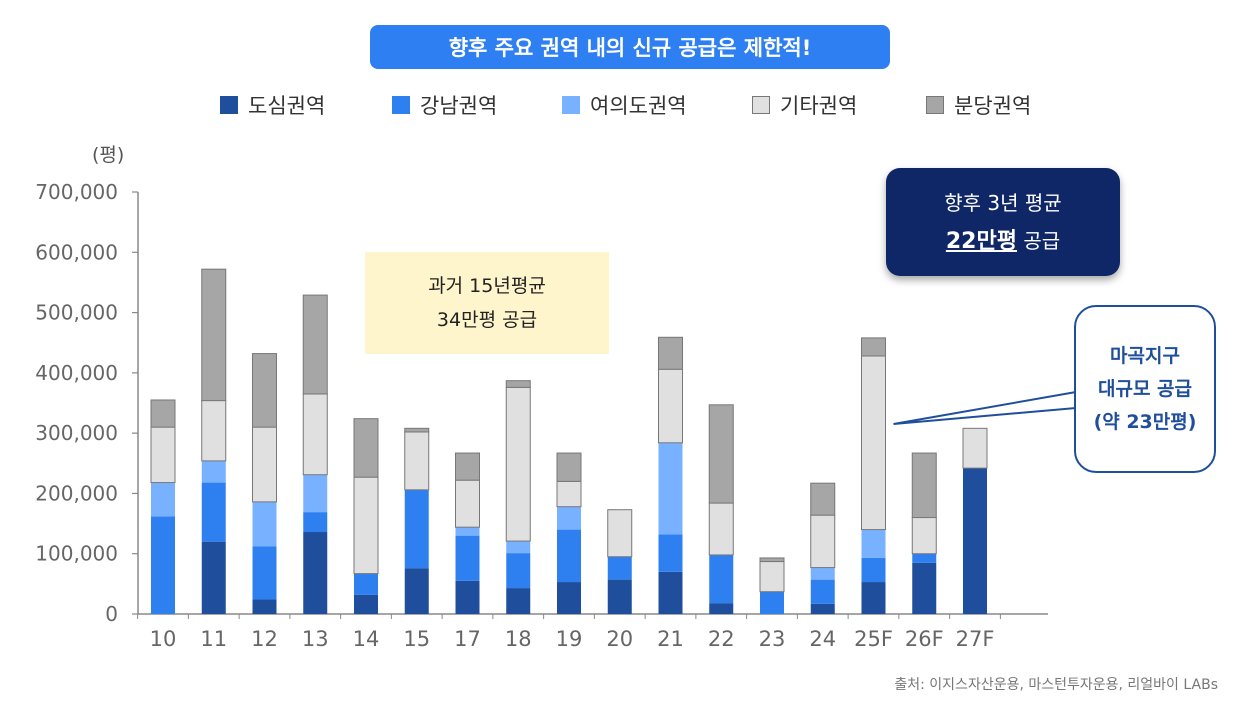 Image resolution: width=1260 pixels, height=707 pixels. What do you see at coordinates (366, 639) in the screenshot?
I see `x-tick-label: 14` at bounding box center [366, 639].